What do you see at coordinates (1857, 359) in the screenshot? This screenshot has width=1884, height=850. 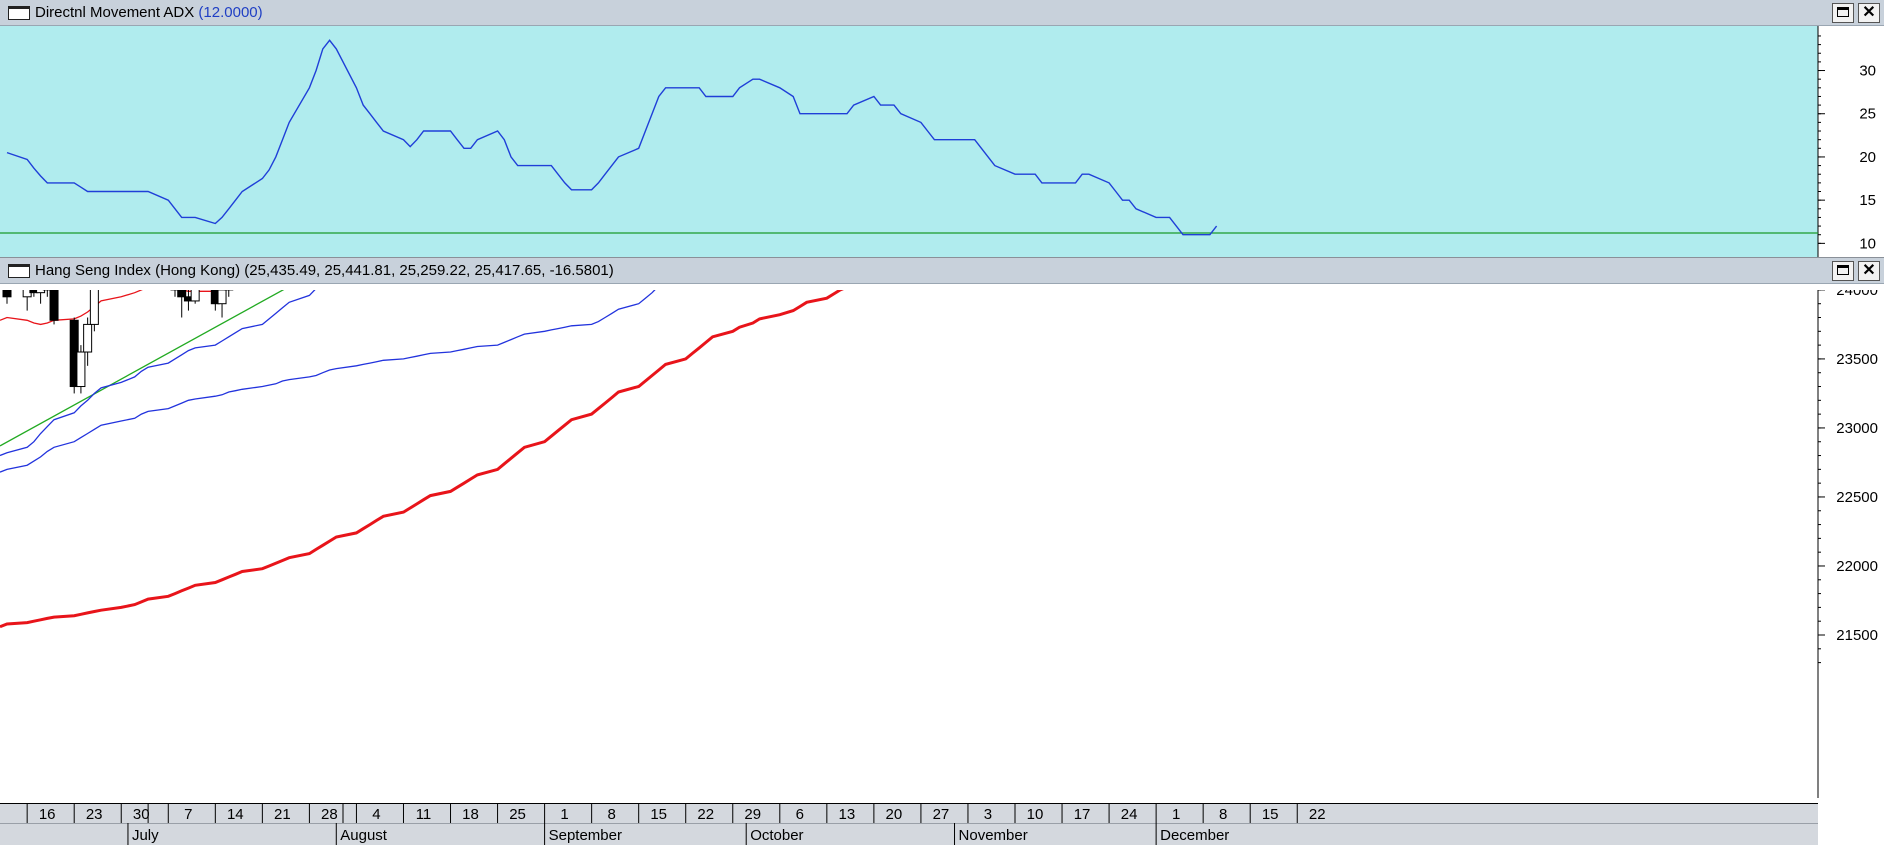 I see `price-y-tick-label: 23500` at bounding box center [1857, 359].